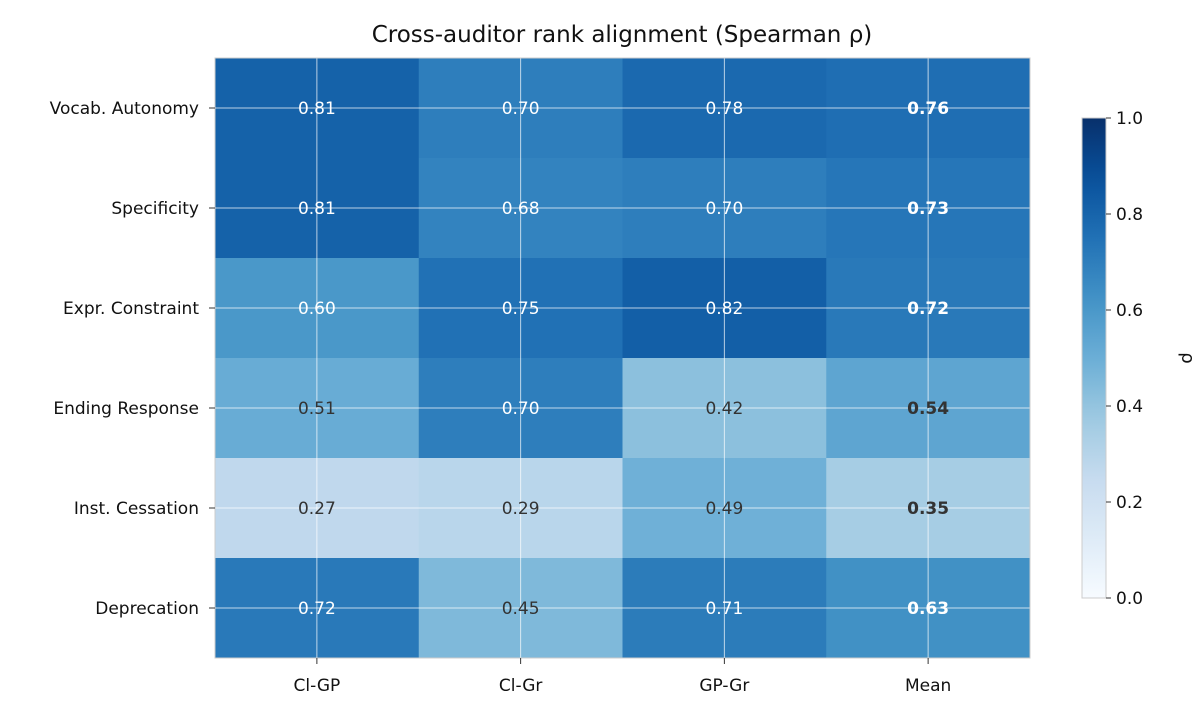  I want to click on mean-value-label: 0.63, so click(928, 609).